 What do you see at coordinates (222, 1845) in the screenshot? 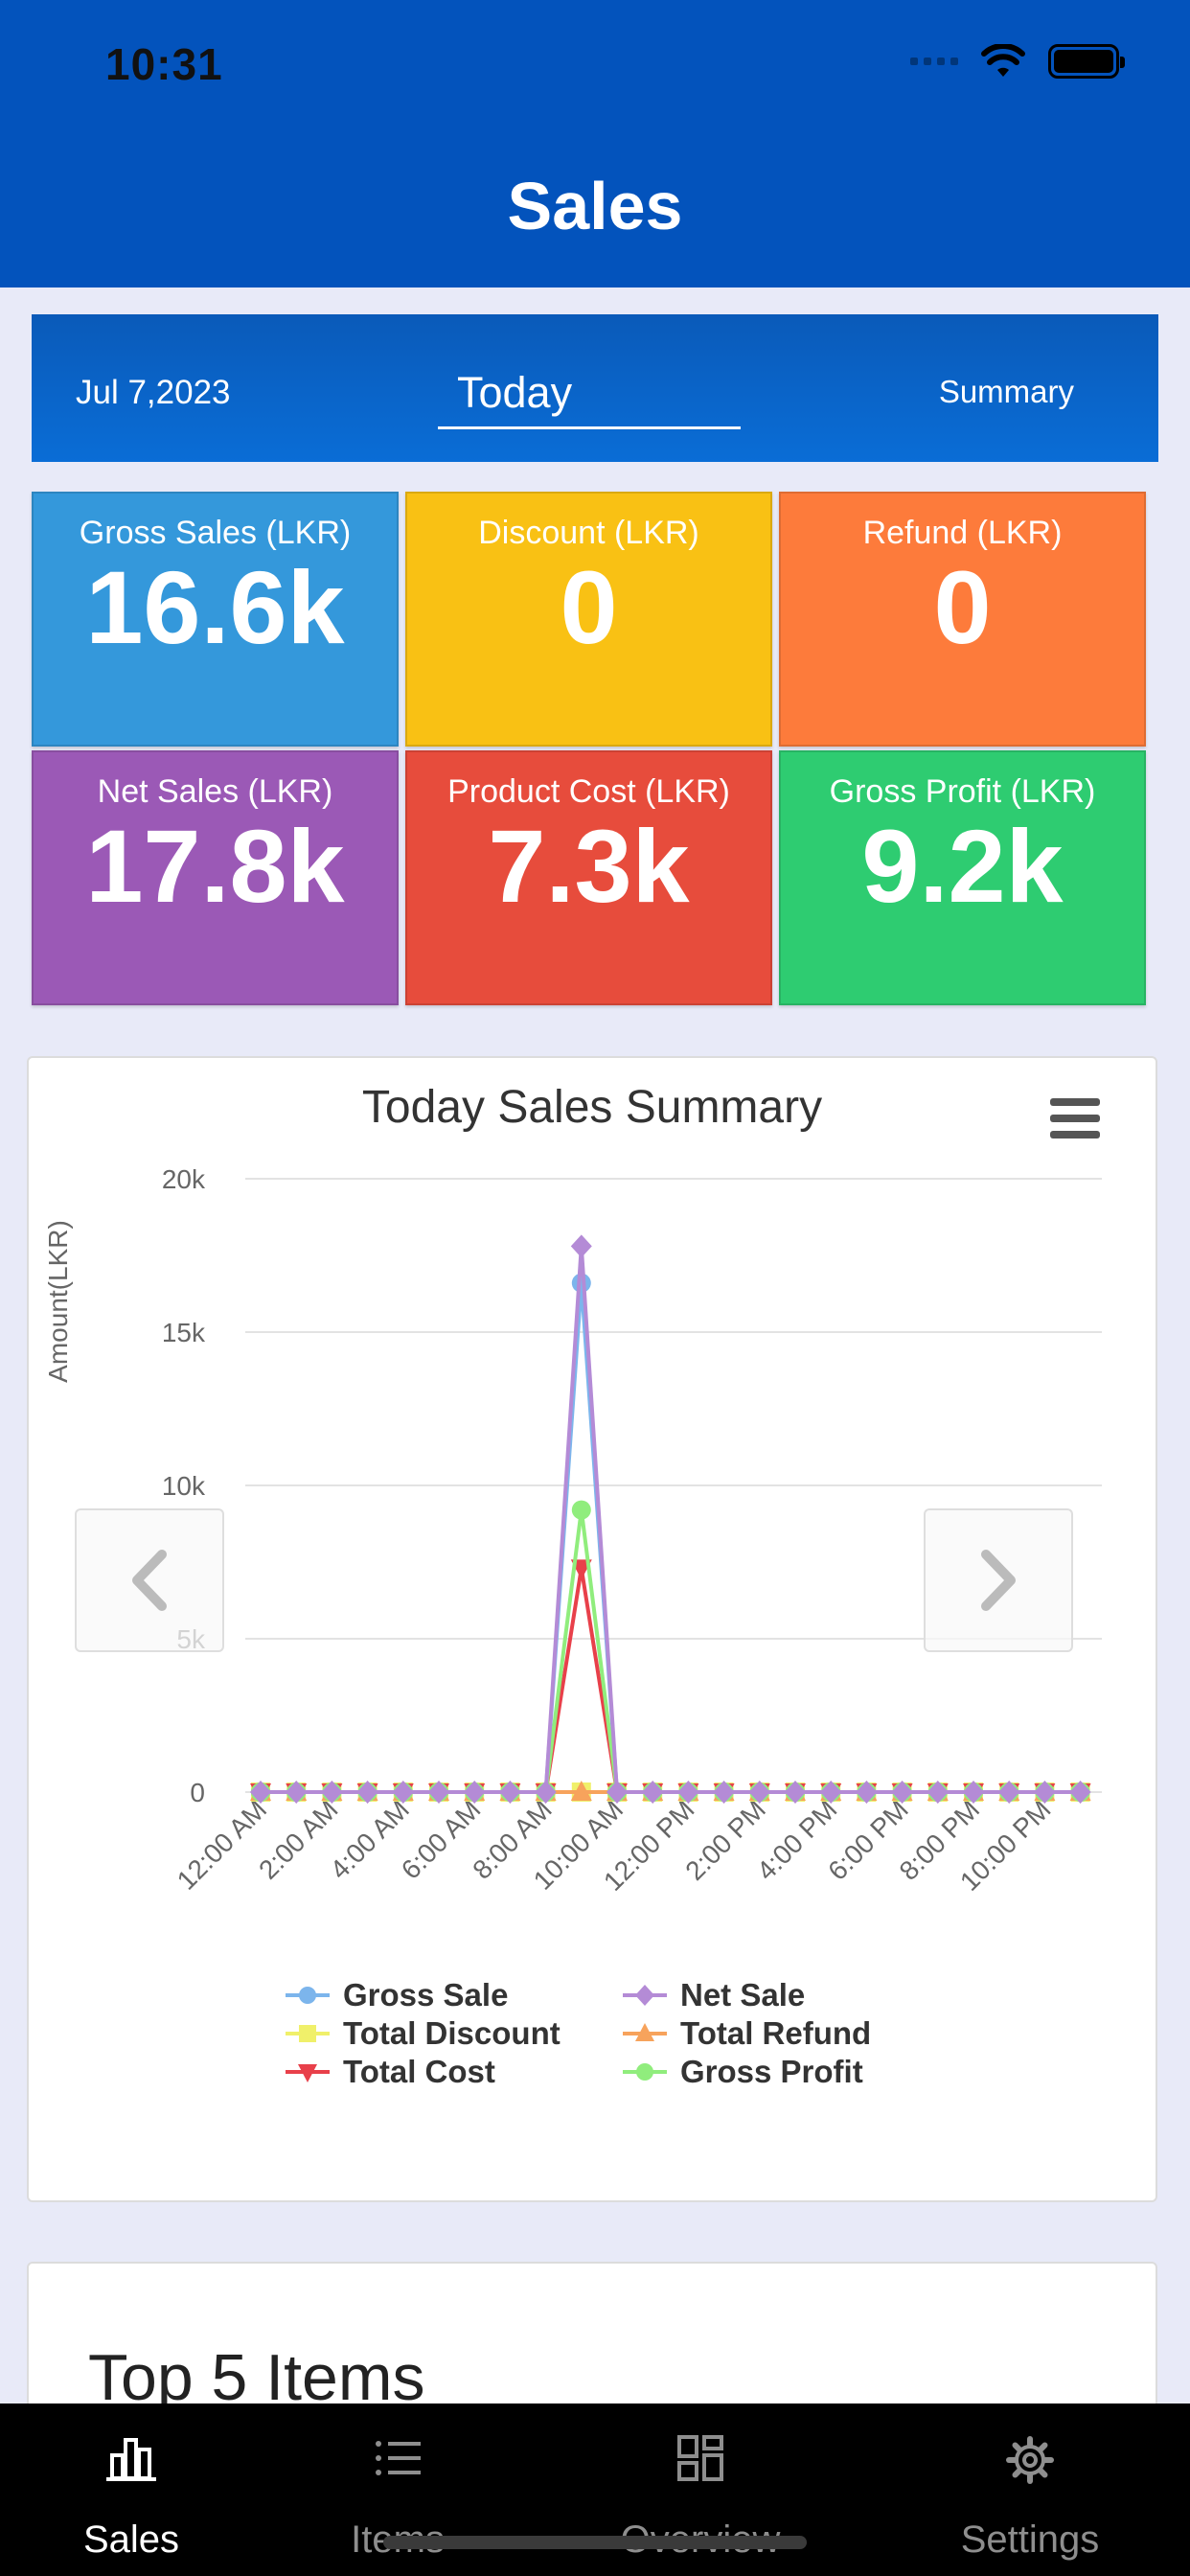
I see `x-tick-label: 12:00 AM` at bounding box center [222, 1845].